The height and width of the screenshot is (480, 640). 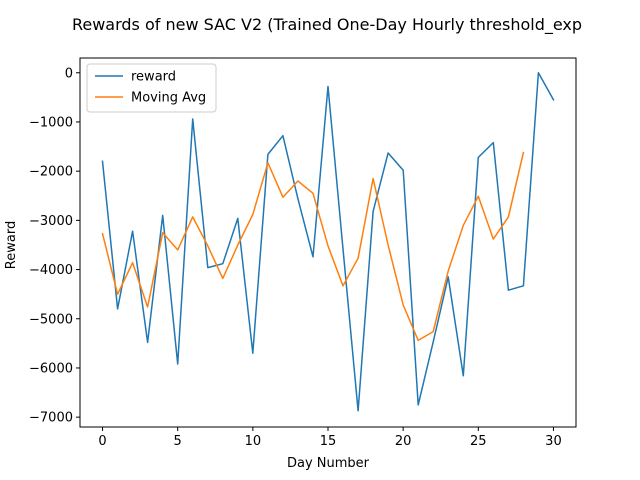 I want to click on y-axis-label: Reward, so click(x=11, y=245).